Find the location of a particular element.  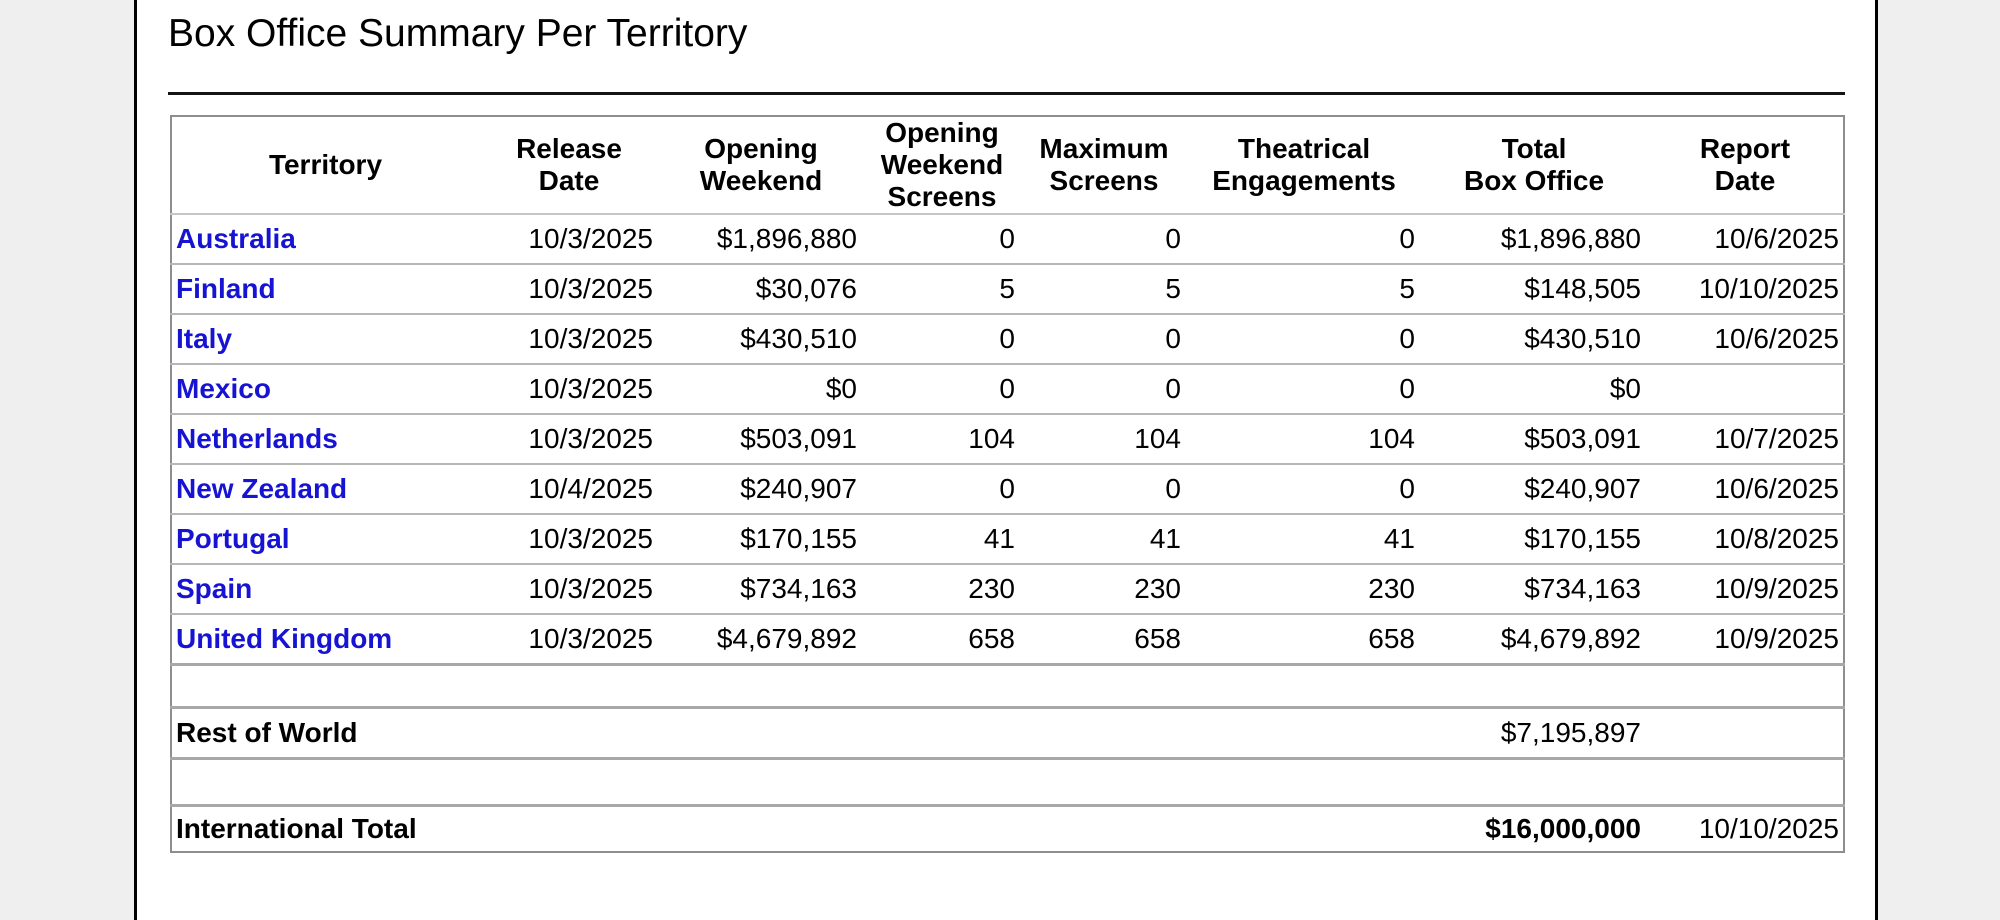

table-row: Mexico 10/3/2025 $0 0 0 0 $0 is located at coordinates (1007, 389).